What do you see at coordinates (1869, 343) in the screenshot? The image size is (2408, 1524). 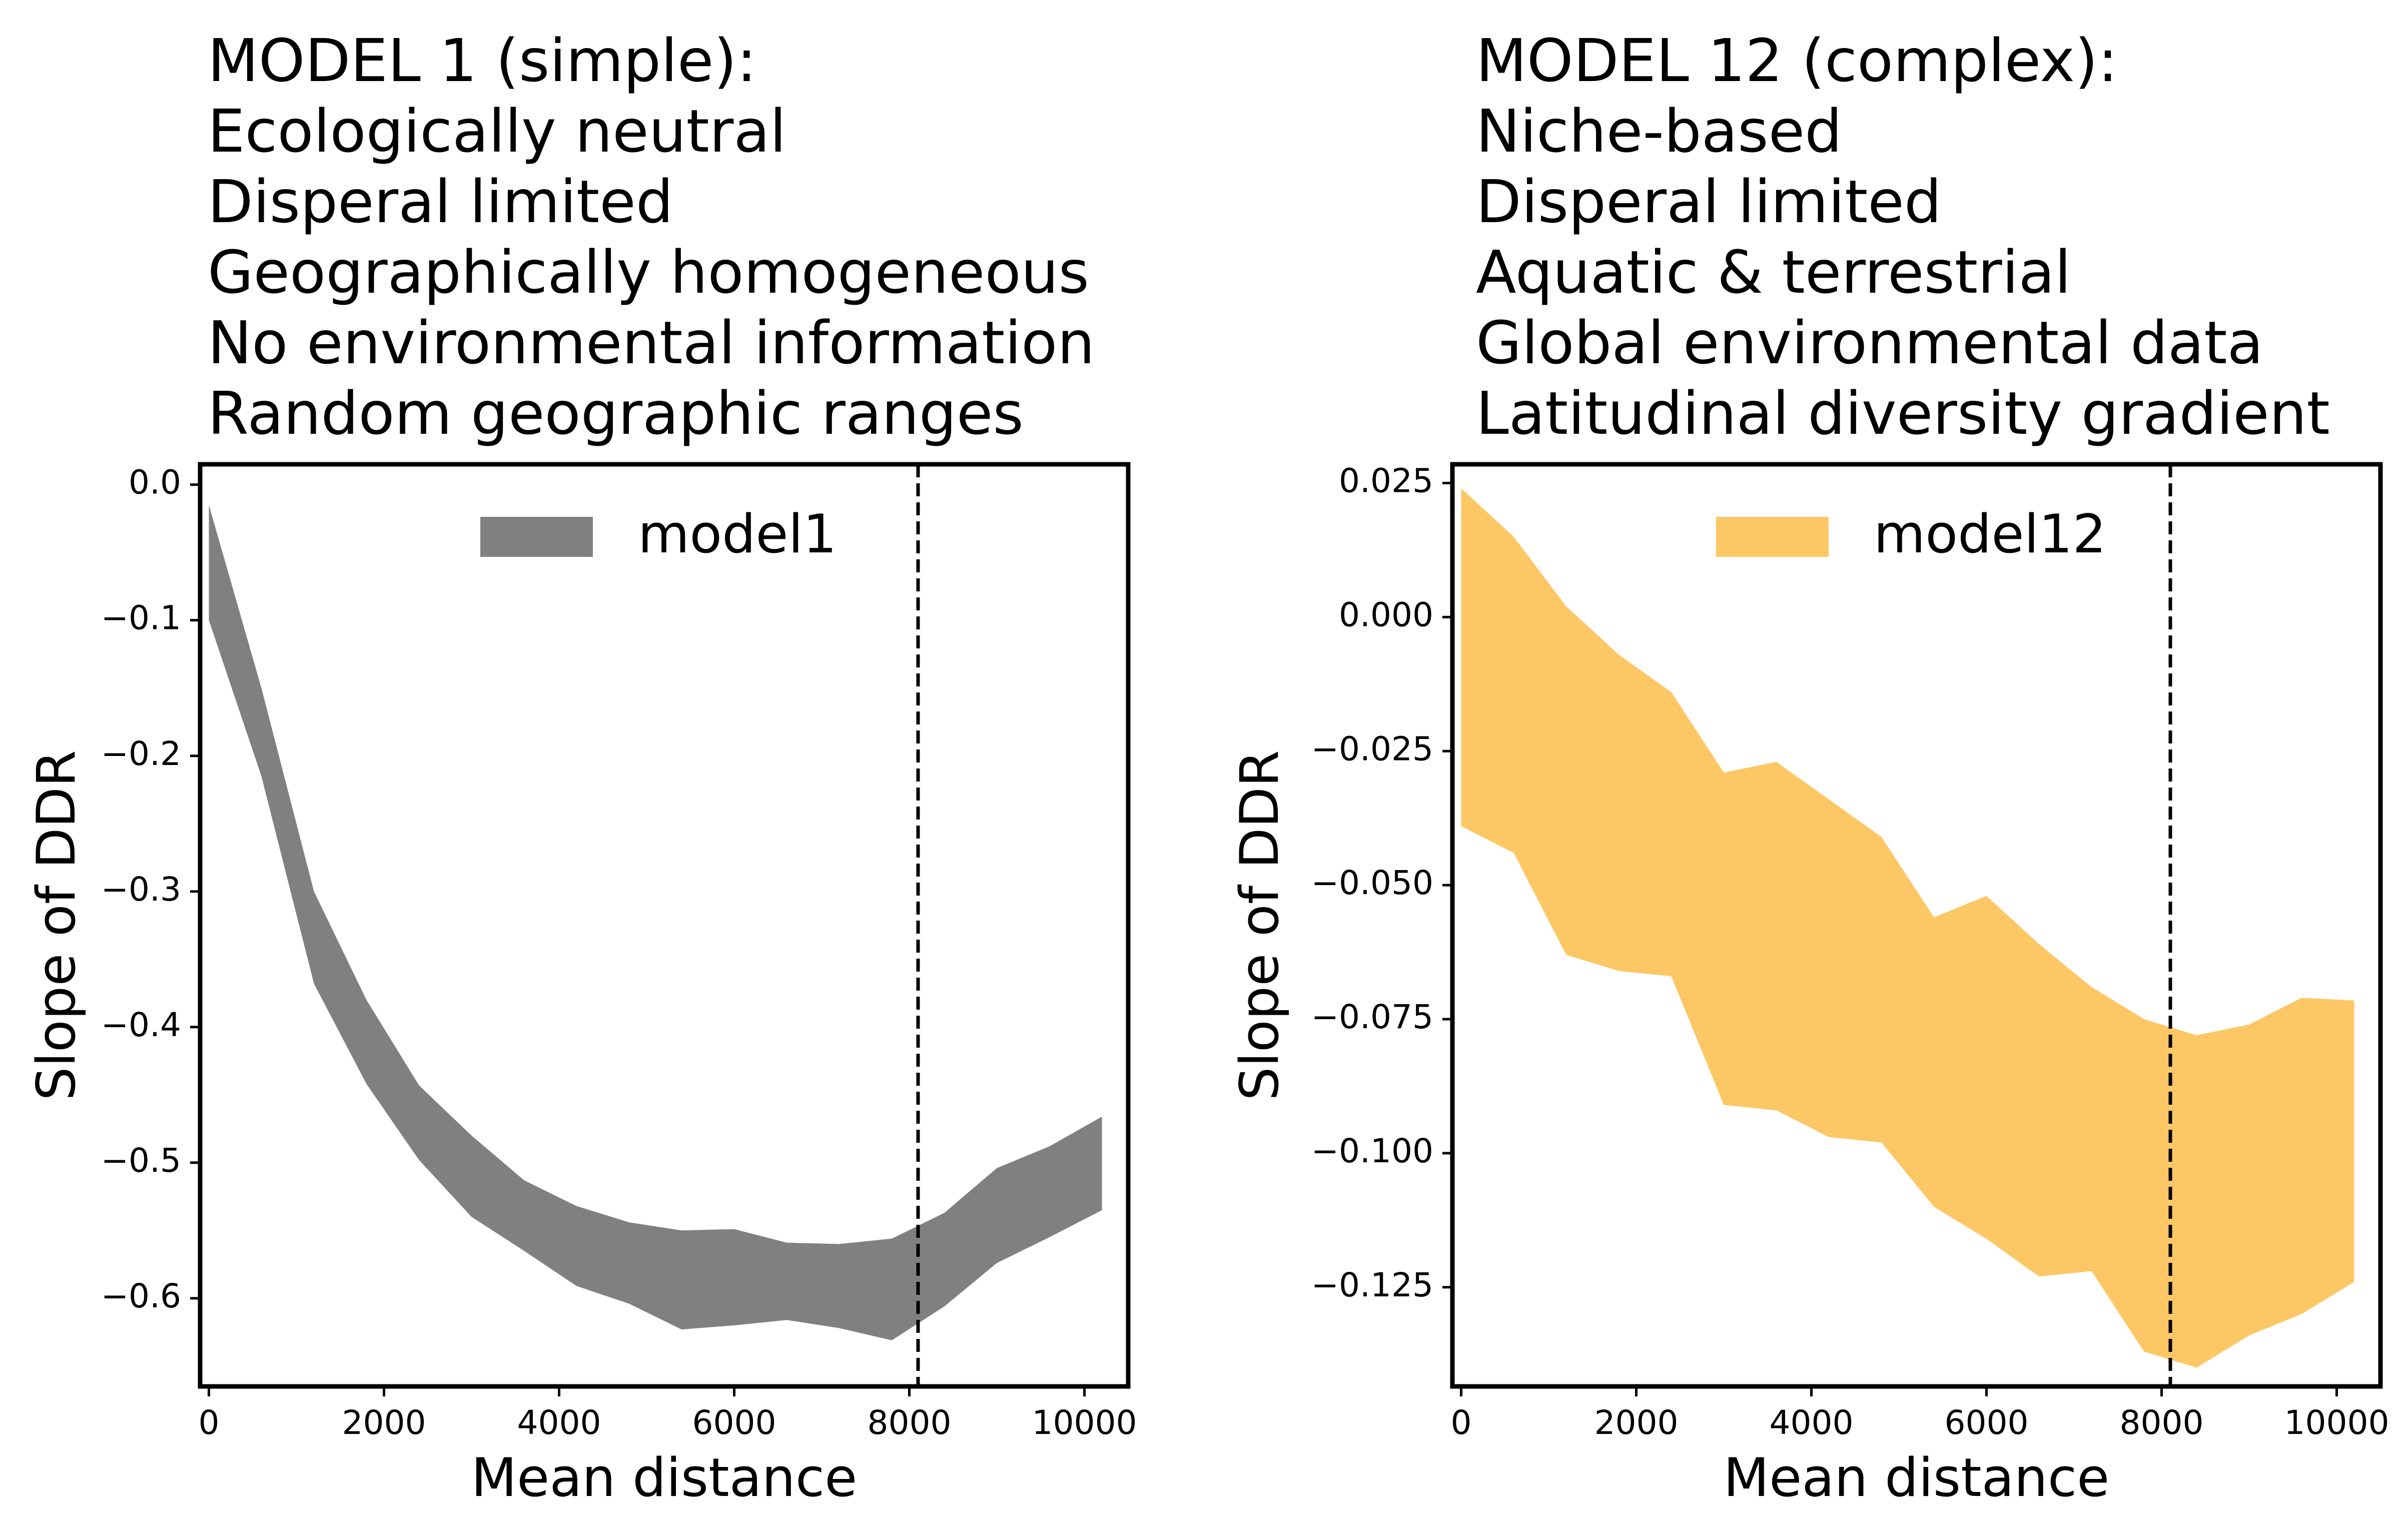 I see `chart-title-line: Global environmental data` at bounding box center [1869, 343].